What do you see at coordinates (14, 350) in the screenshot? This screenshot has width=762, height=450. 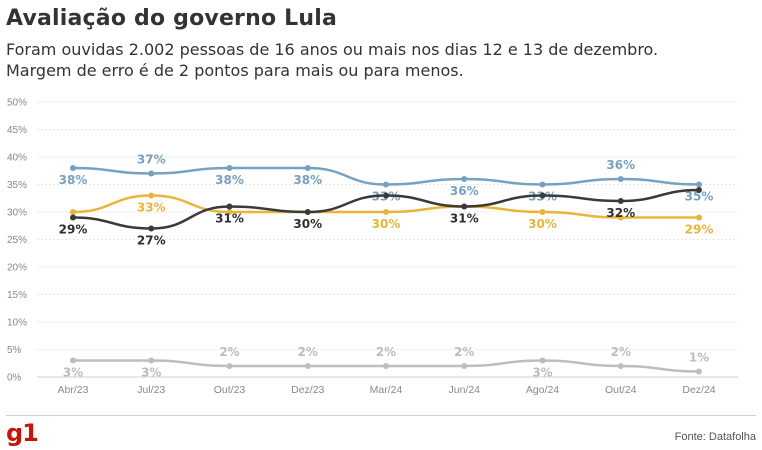 I see `y-tick-label: 5%` at bounding box center [14, 350].